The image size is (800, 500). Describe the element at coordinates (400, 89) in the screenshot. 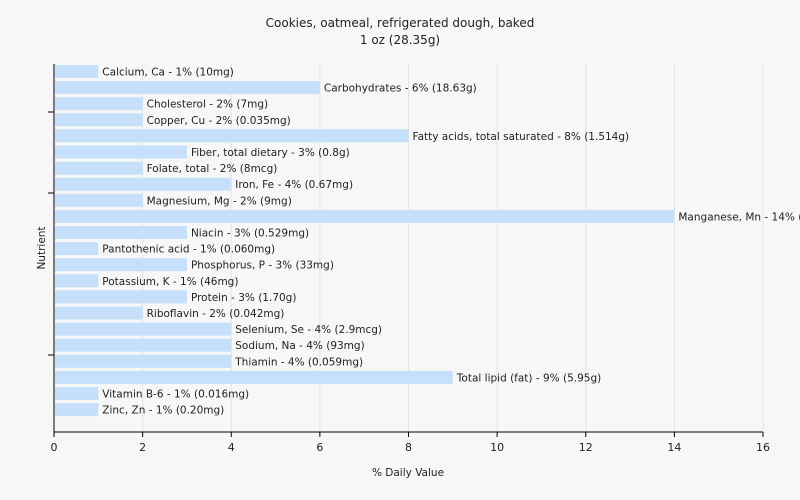

I see `bar-label-1: Carbohydrates - 6% (18.63g)` at that location.